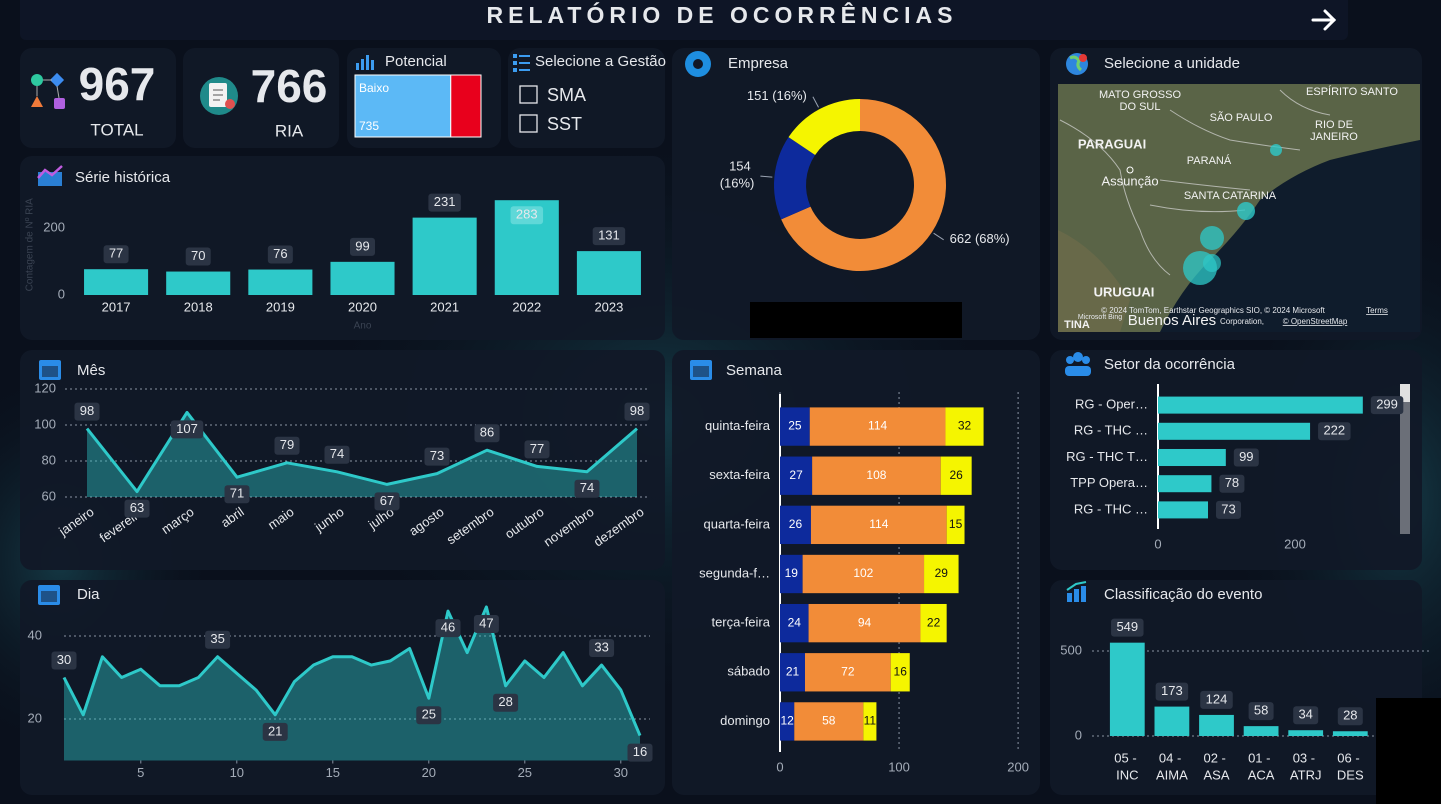 Image resolution: width=1441 pixels, height=804 pixels. I want to click on panel, so click(856, 194).